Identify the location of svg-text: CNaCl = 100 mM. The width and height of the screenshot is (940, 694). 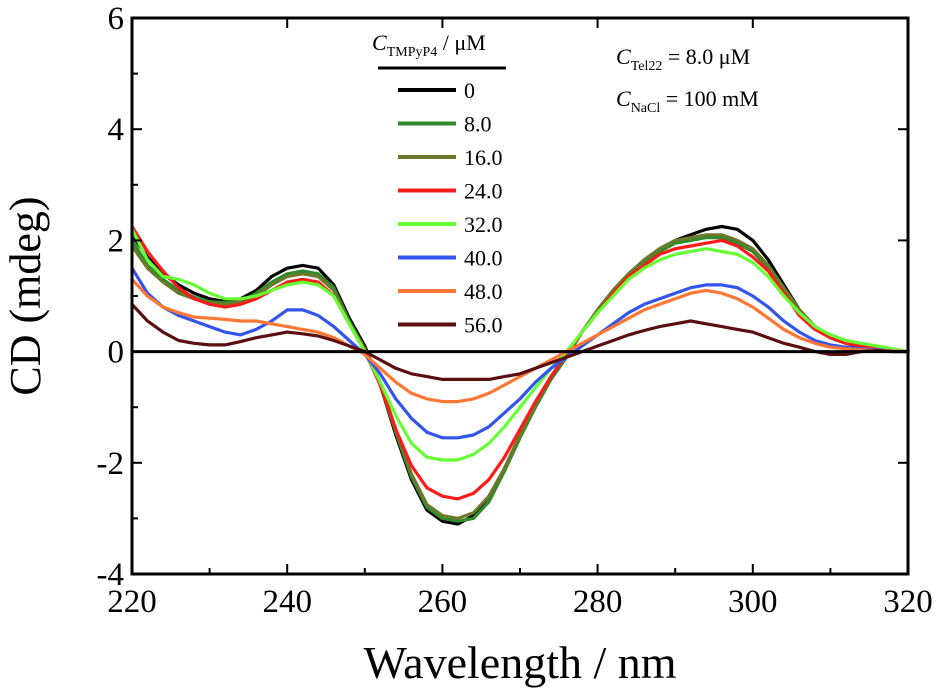
(687, 101).